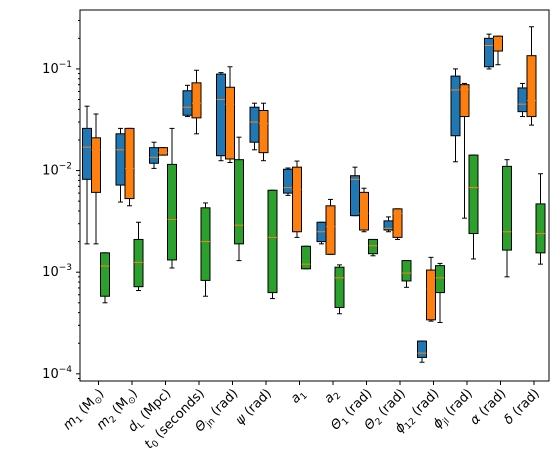  Describe the element at coordinates (205, 249) in the screenshot. I see `box-s3-c4` at that location.